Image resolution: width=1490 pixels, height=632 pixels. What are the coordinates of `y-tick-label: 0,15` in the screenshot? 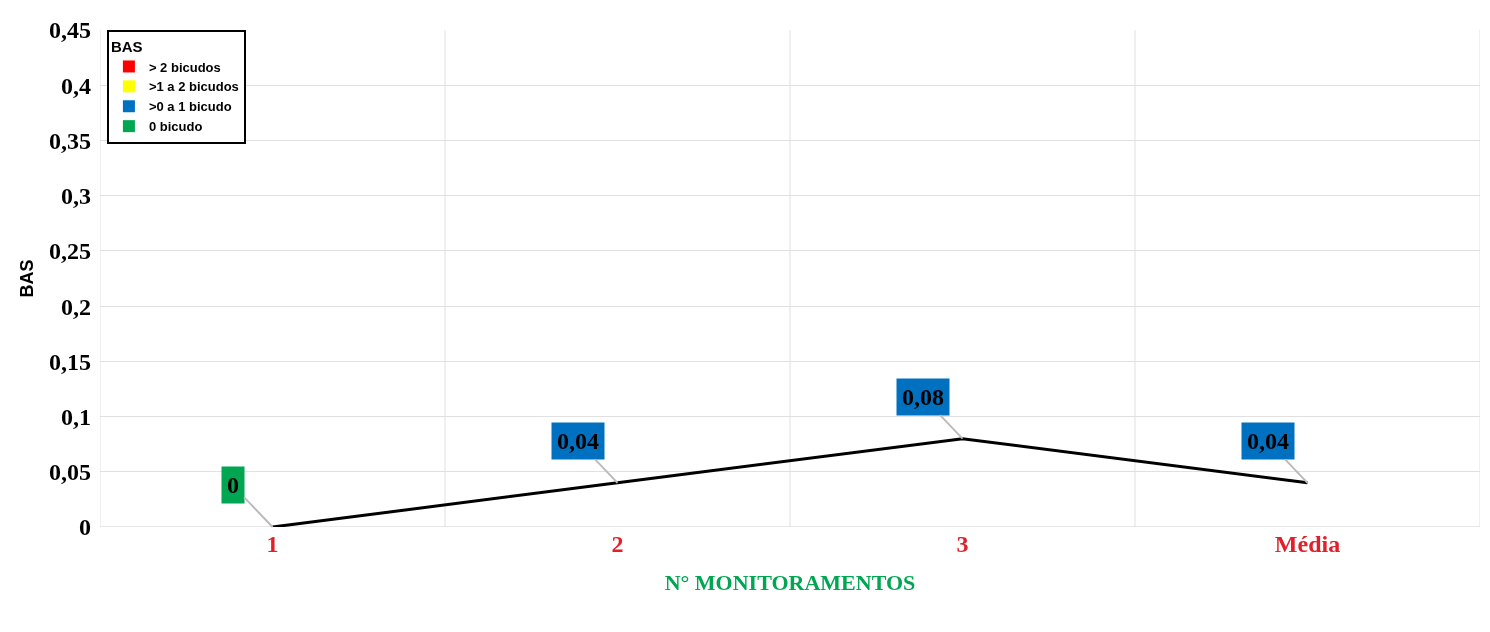 It's located at (70, 361).